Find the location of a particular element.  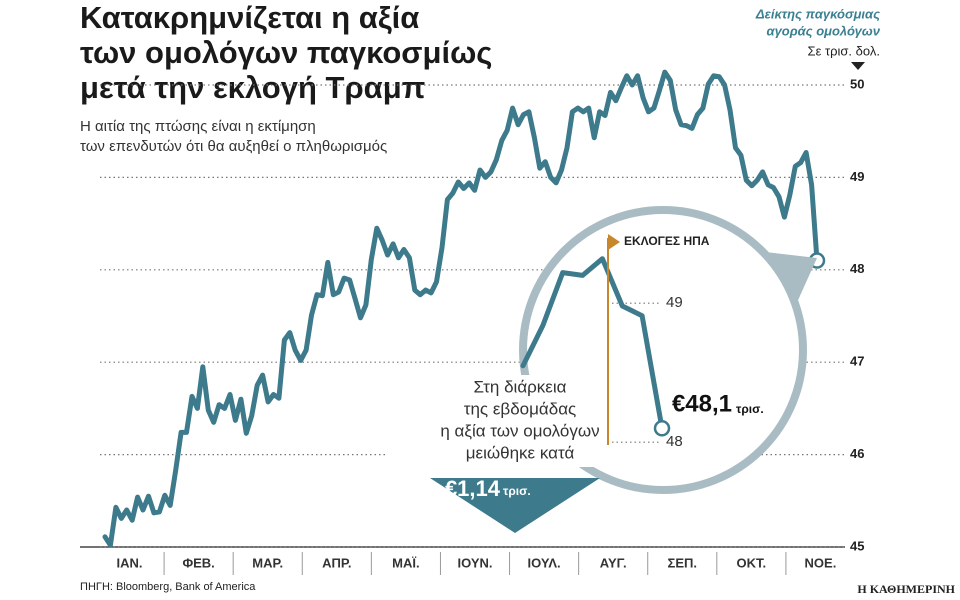

x-tick-label: ΙΟΥΝ. is located at coordinates (474, 562).